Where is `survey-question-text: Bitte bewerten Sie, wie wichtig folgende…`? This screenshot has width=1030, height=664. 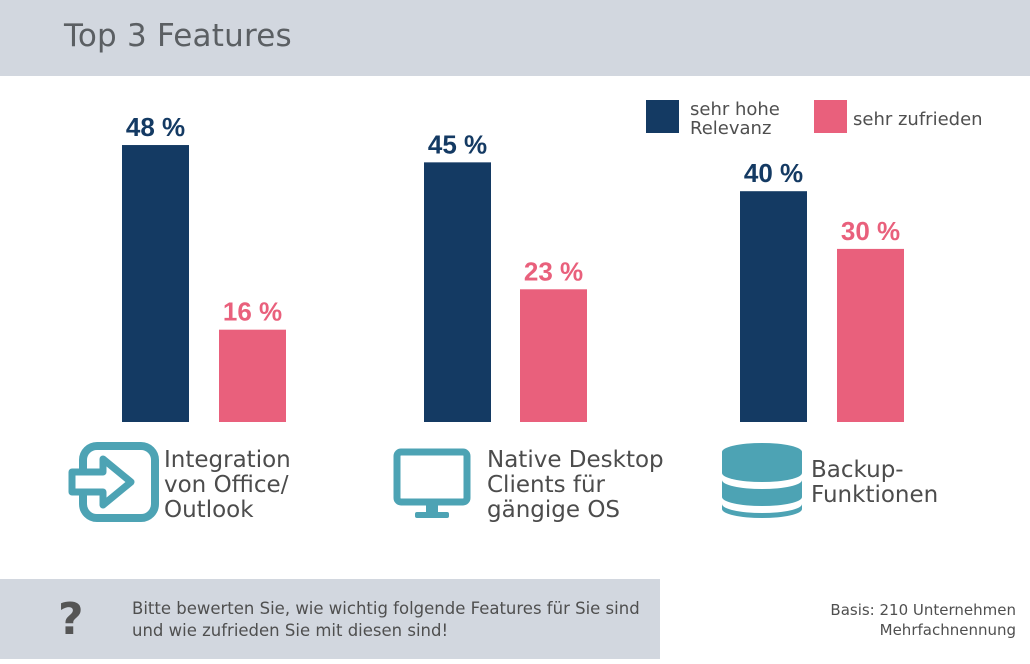 survey-question-text: Bitte bewerten Sie, wie wichtig folgende… is located at coordinates (386, 619).